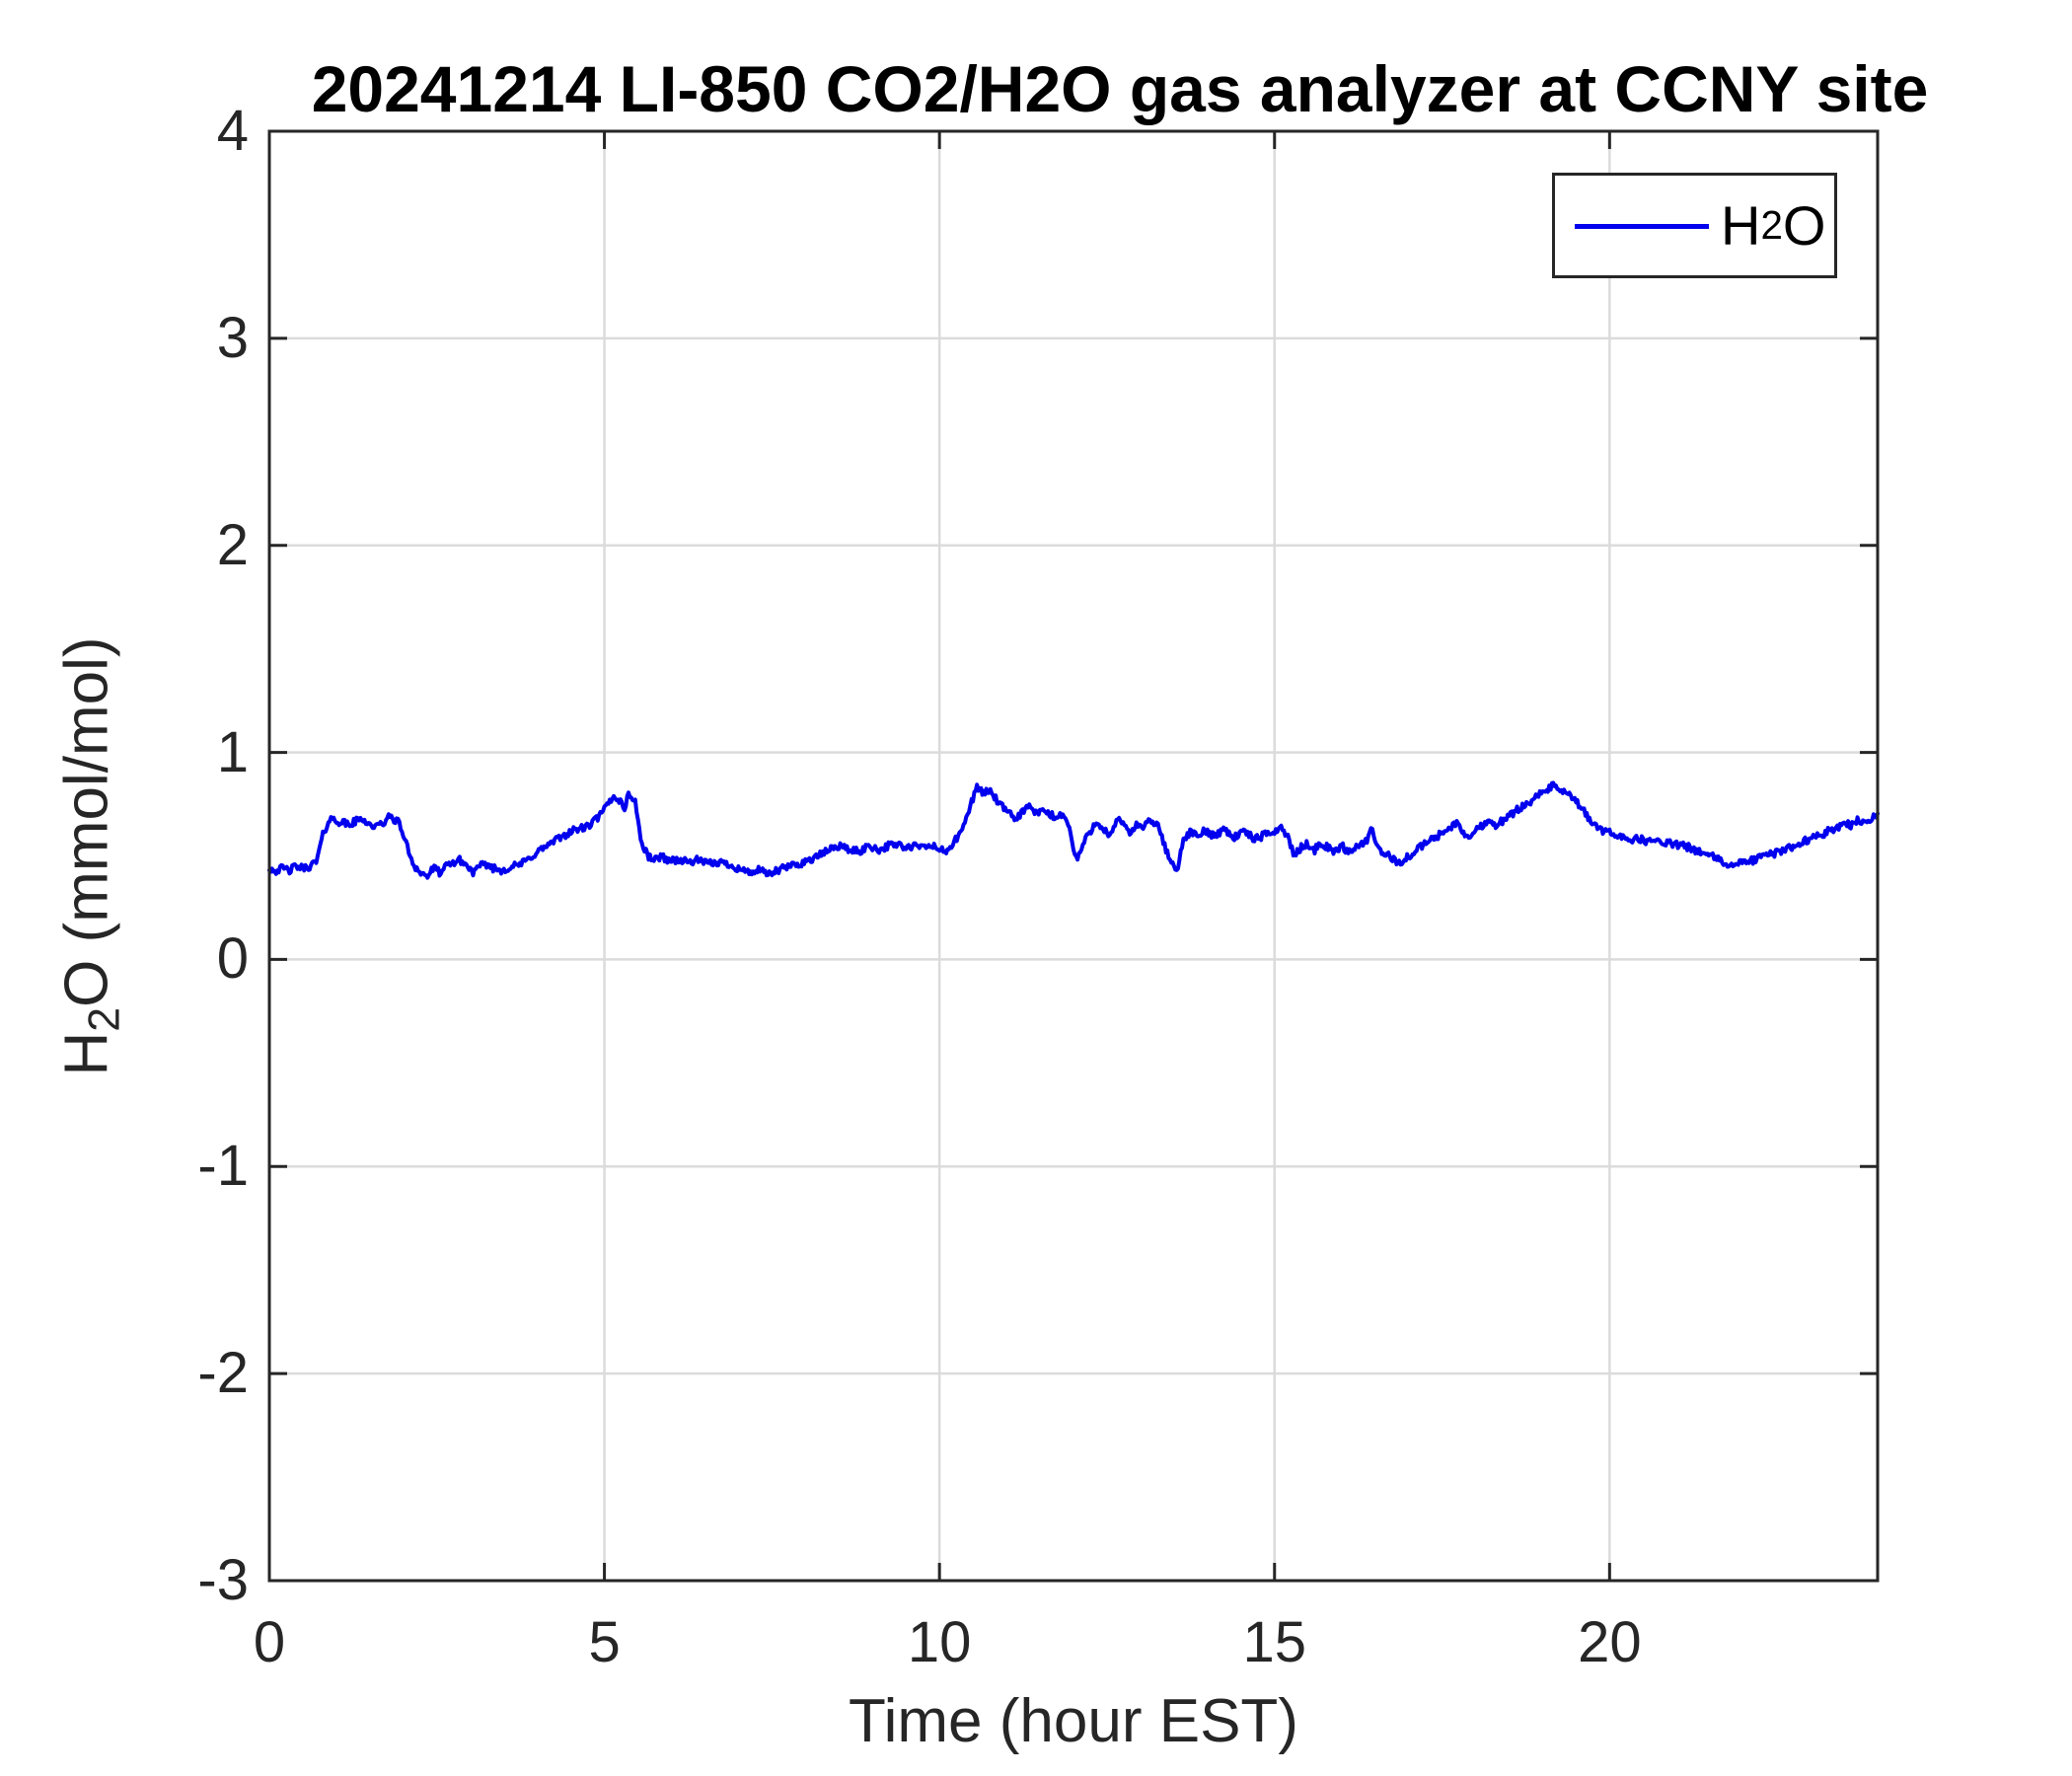 The height and width of the screenshot is (1776, 2072). What do you see at coordinates (233, 338) in the screenshot?
I see `y-tick-label-3: 3` at bounding box center [233, 338].